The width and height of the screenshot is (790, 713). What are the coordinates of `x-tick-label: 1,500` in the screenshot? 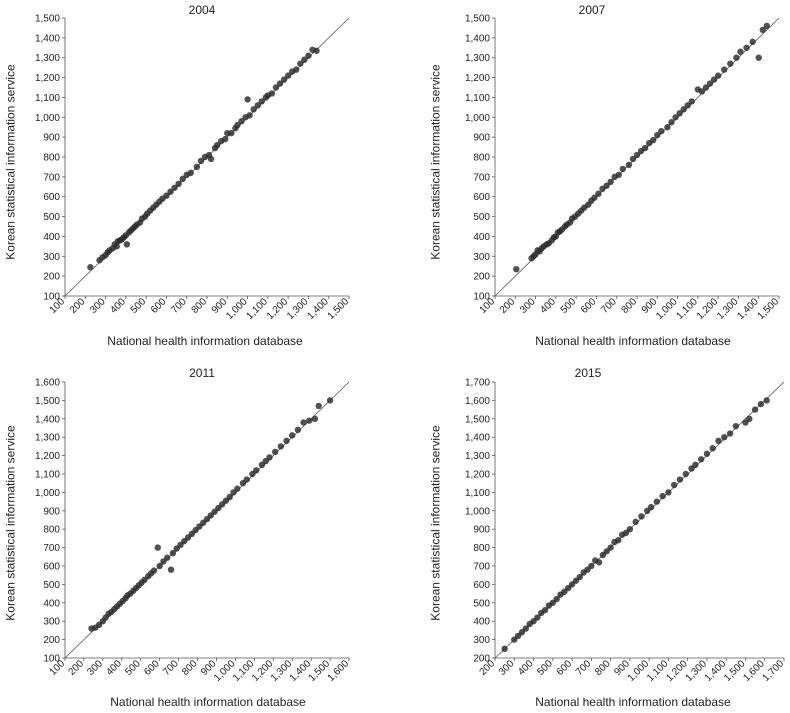 It's located at (769, 309).